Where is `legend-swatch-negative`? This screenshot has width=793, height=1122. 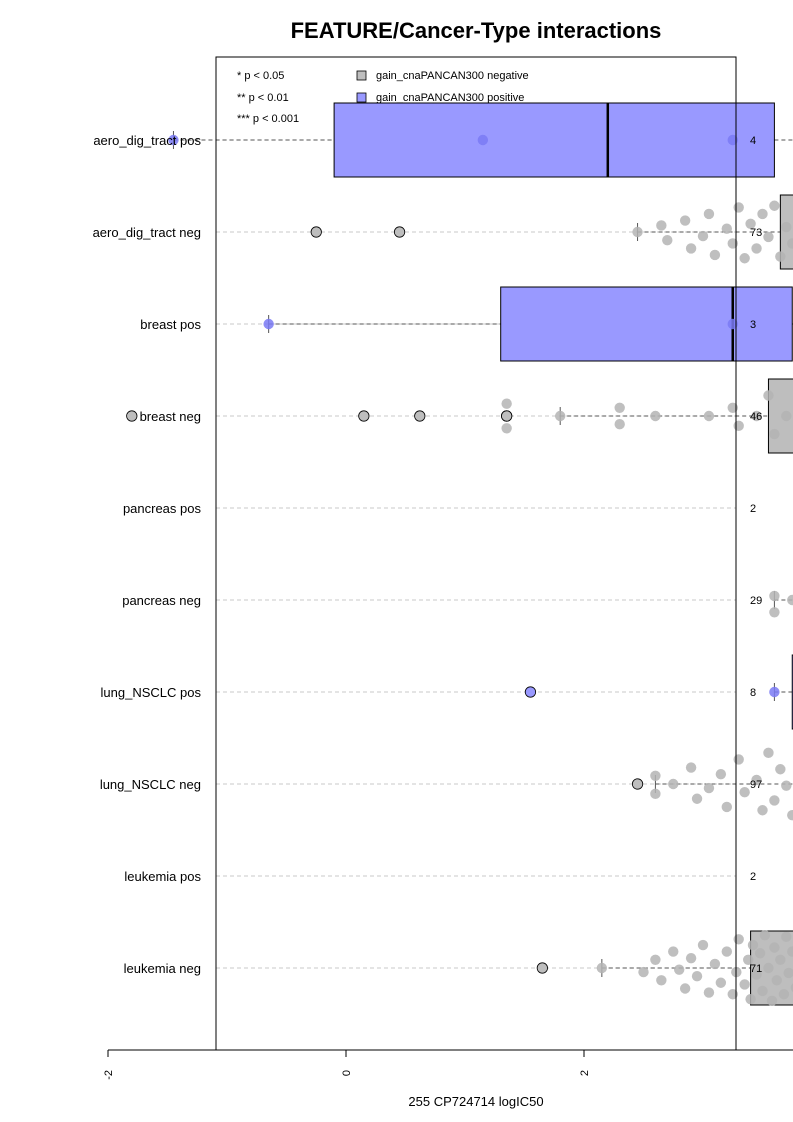
legend-swatch-negative is located at coordinates (361, 75).